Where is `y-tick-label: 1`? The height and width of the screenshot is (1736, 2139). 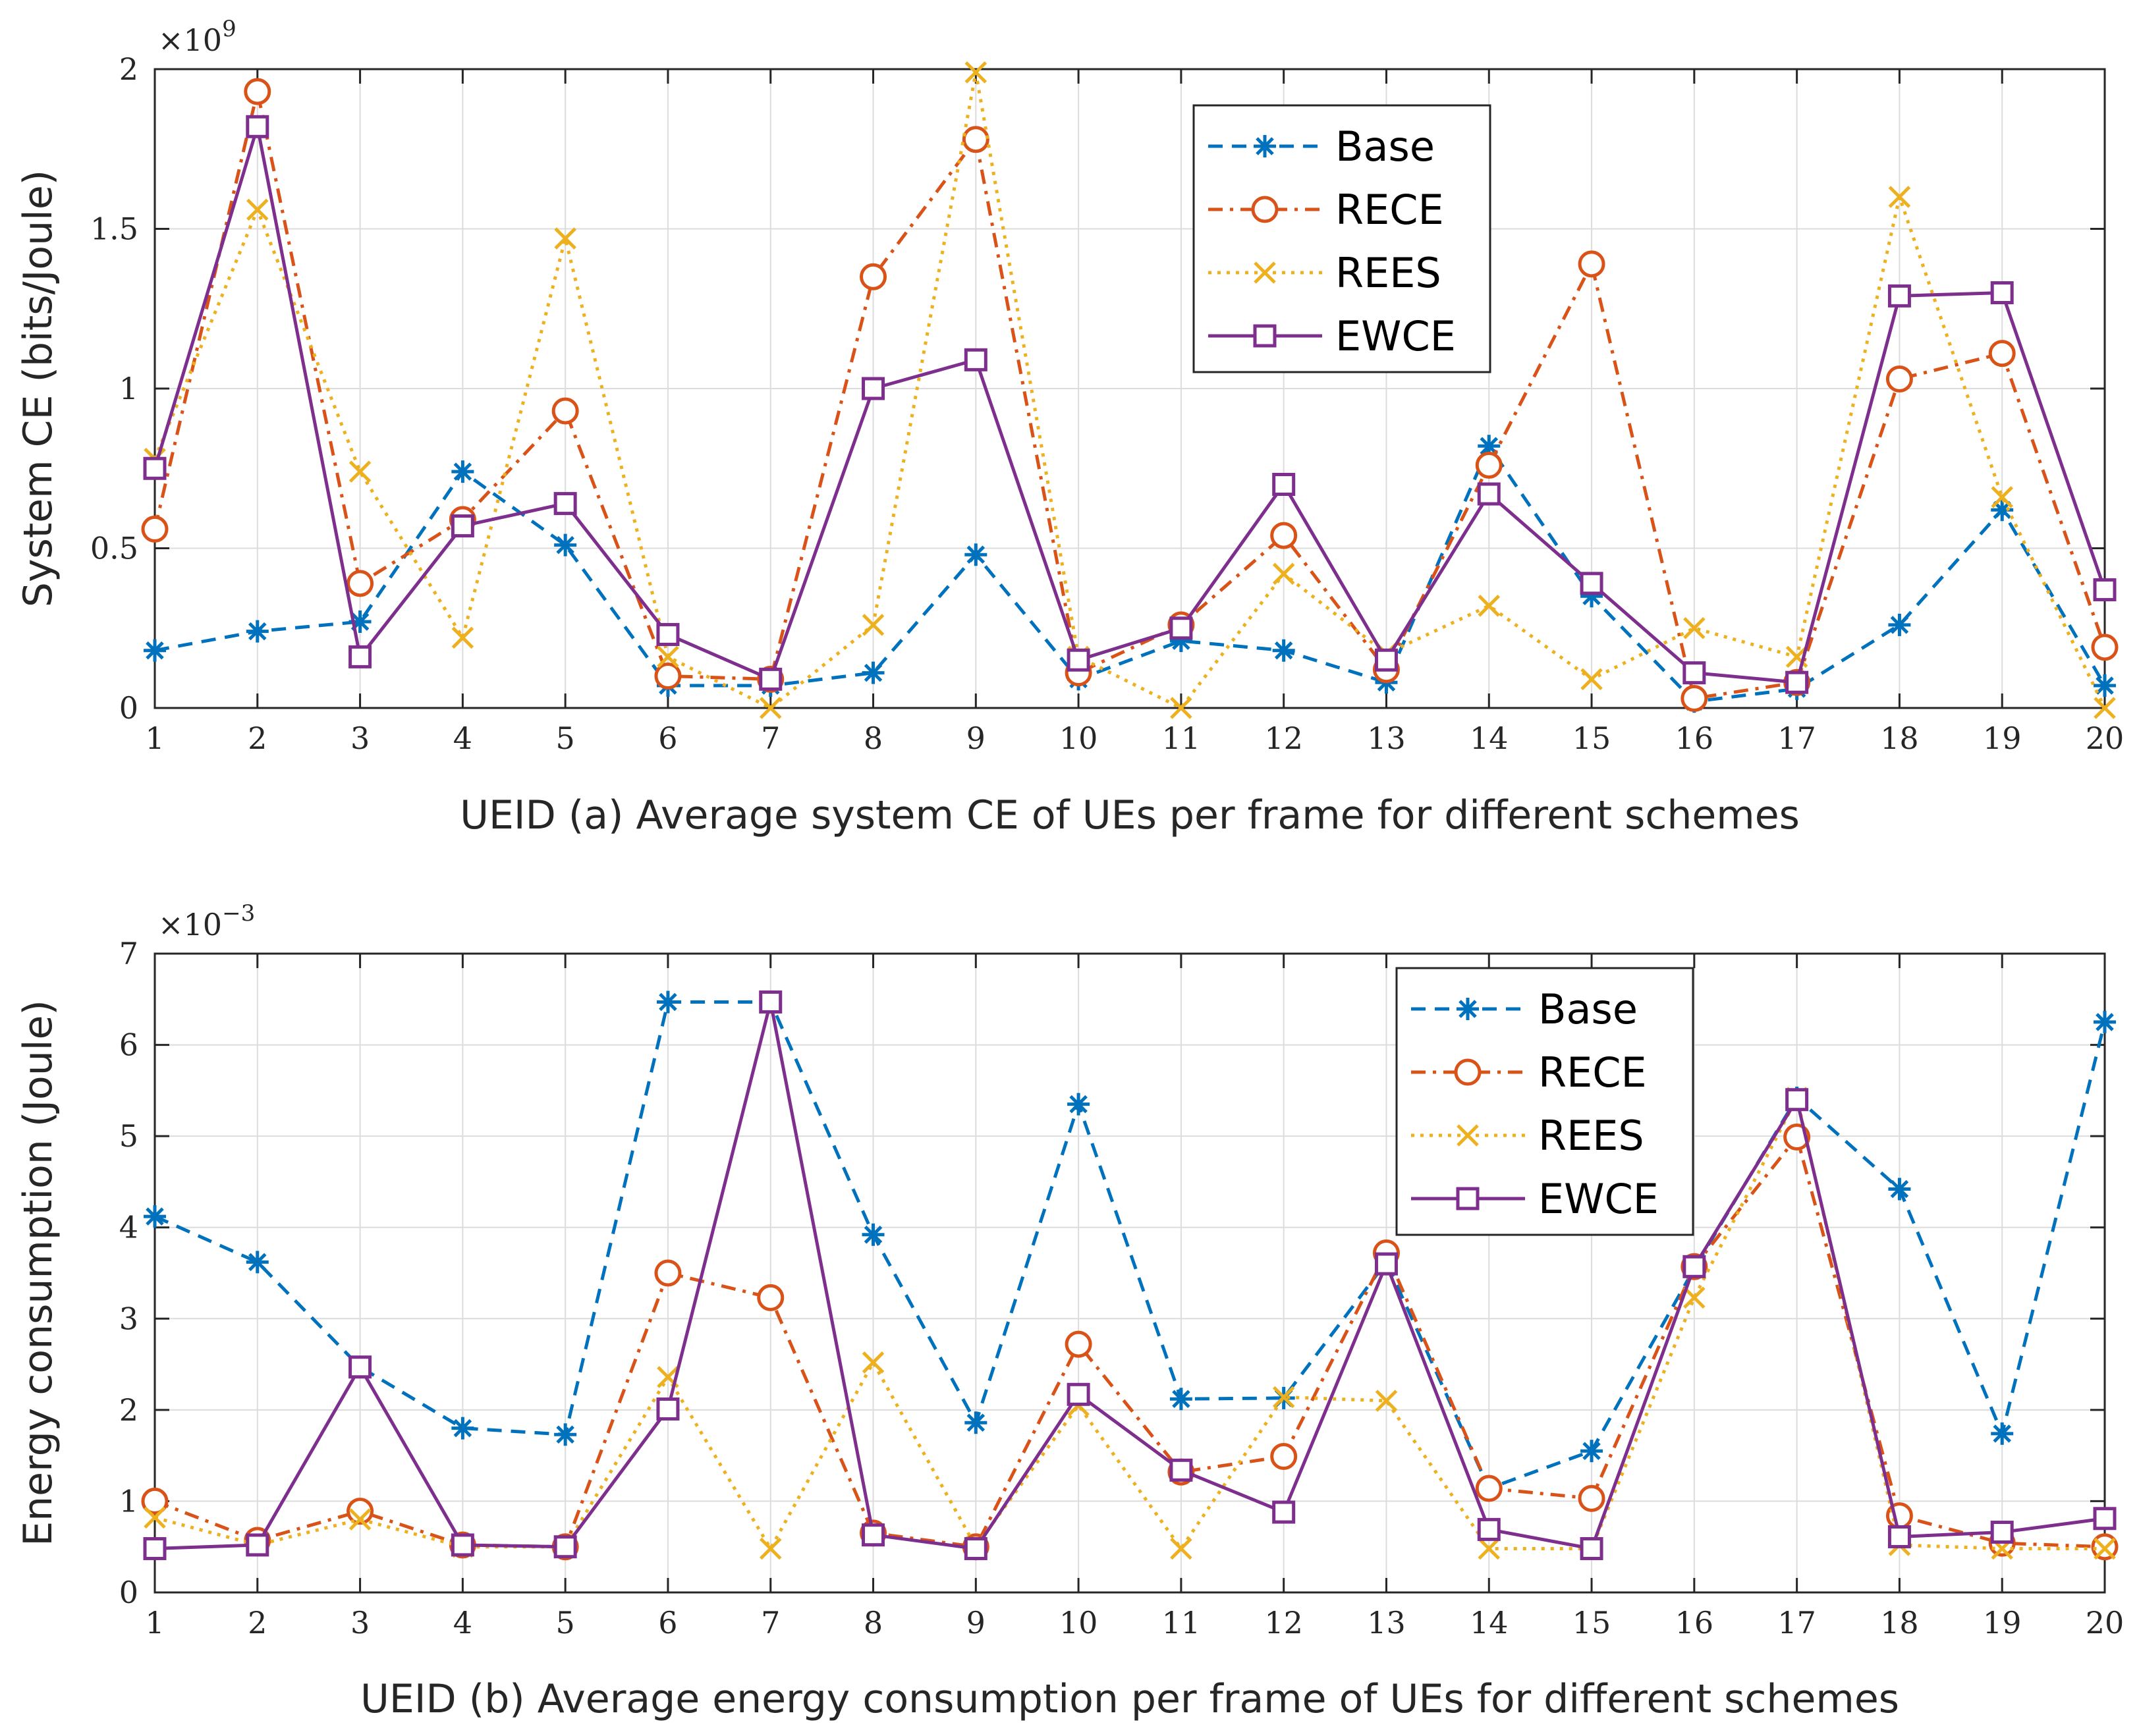
y-tick-label: 1 is located at coordinates (129, 1501).